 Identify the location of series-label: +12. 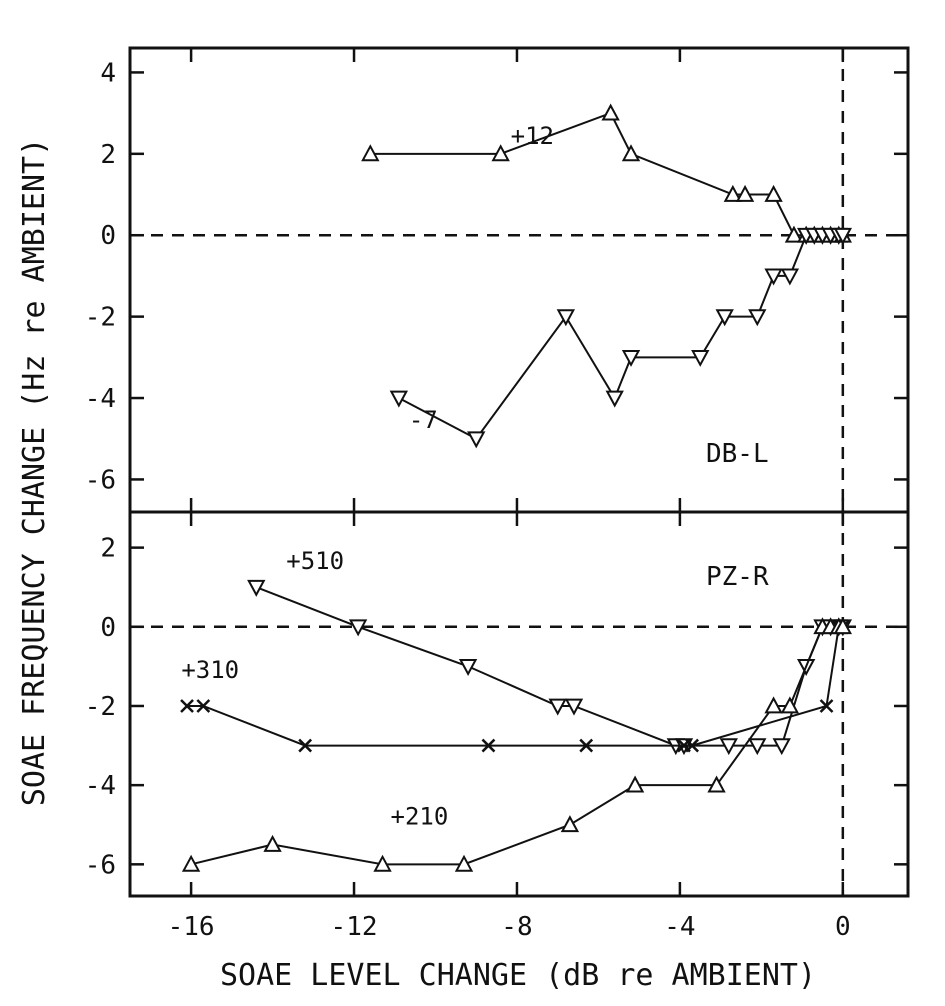
(532, 136).